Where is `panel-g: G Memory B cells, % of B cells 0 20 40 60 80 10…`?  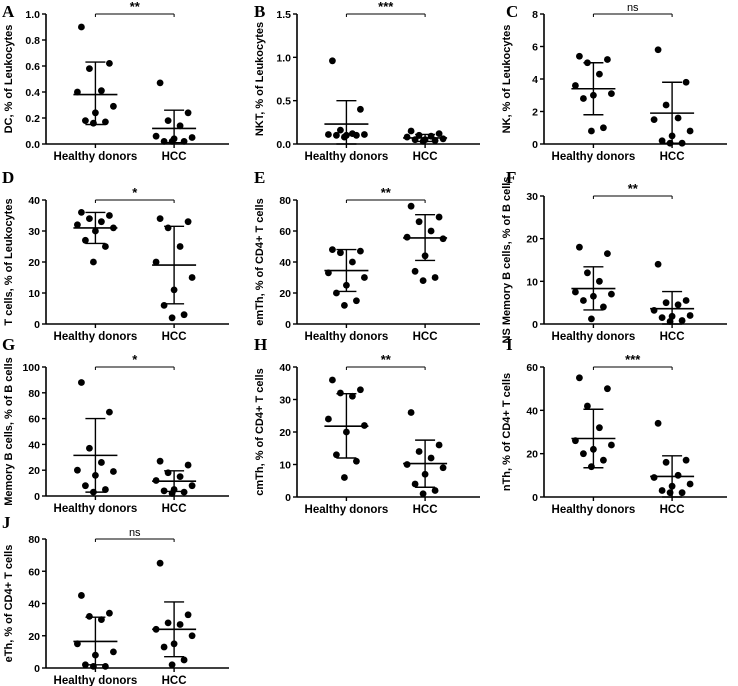 panel-g: G Memory B cells, % of B cells 0 20 40 60 80 10… is located at coordinates (115, 425).